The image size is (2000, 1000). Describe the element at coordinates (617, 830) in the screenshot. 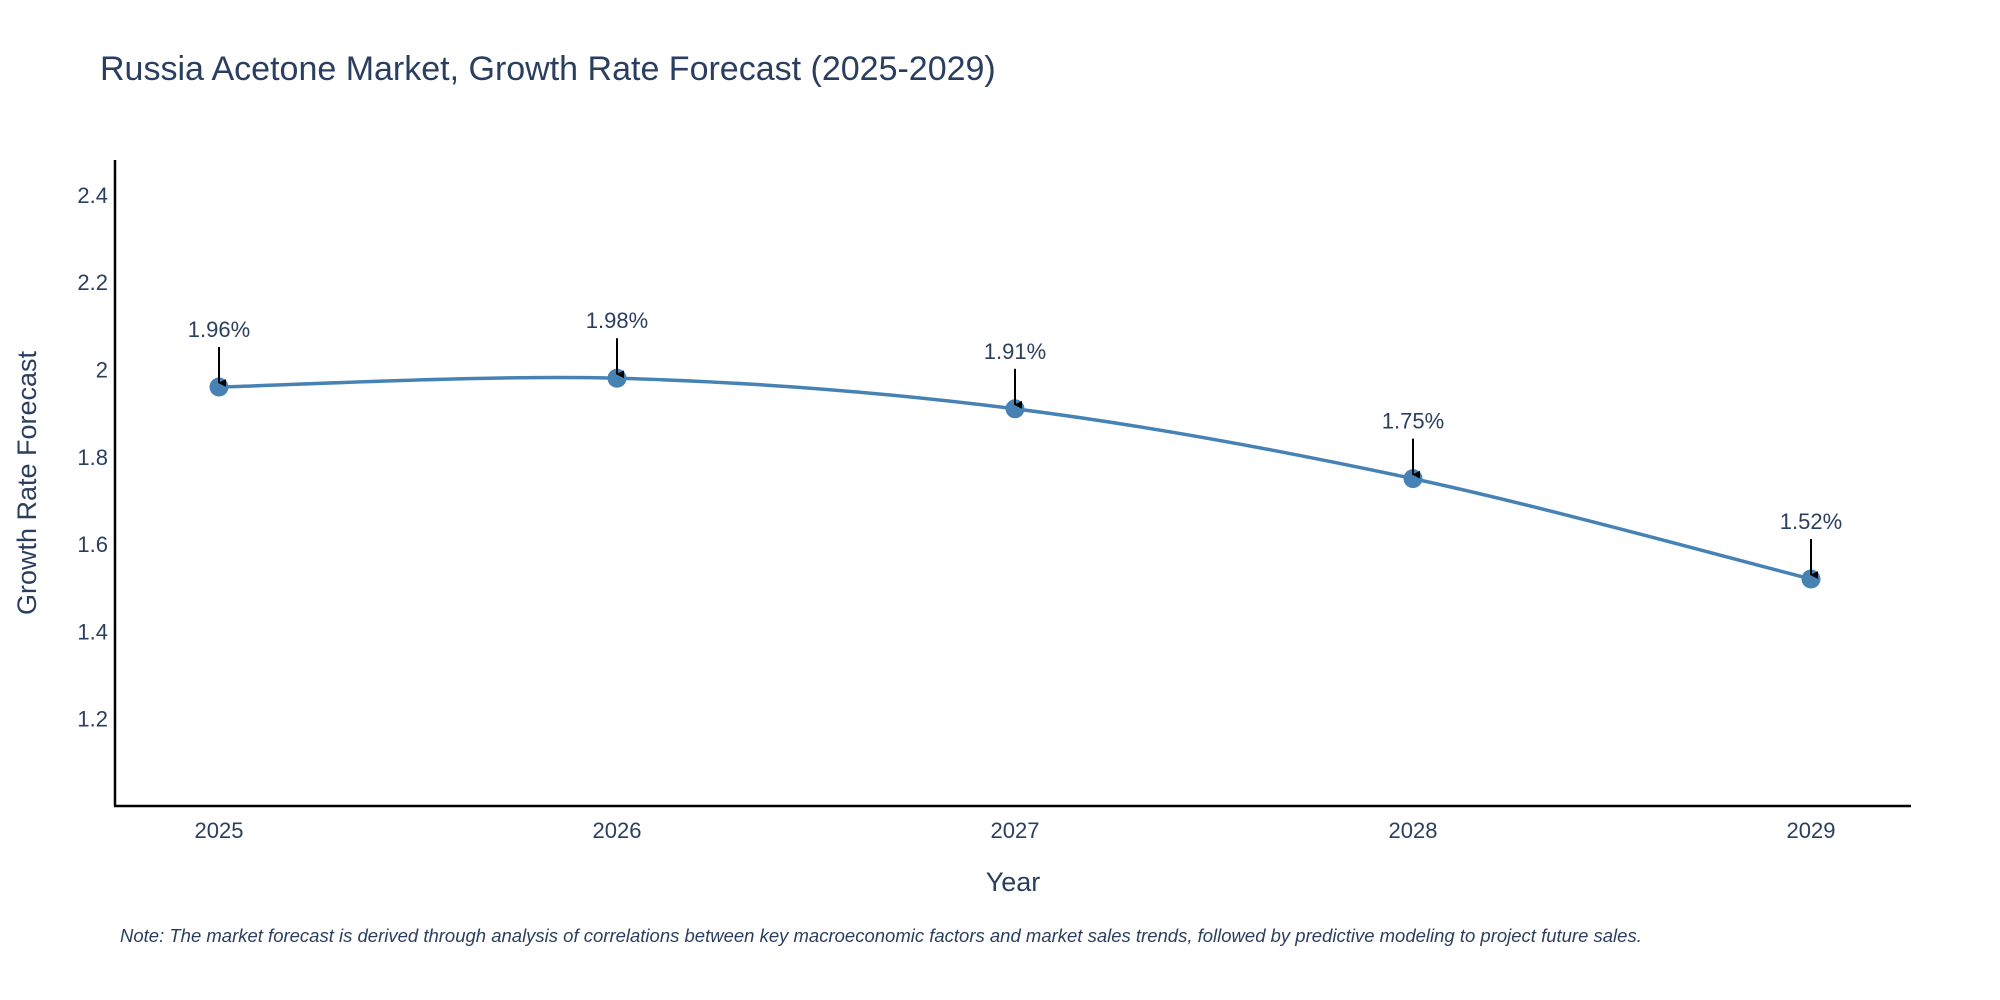

I see `x-tick-label: 2026` at that location.